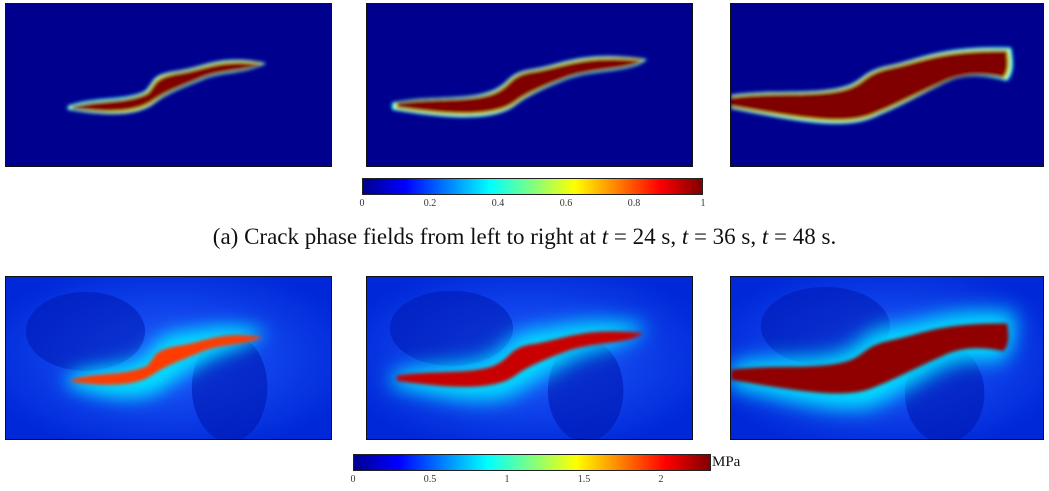 This screenshot has width=1049, height=491. I want to click on stress-field-panel-t24, so click(168, 358).